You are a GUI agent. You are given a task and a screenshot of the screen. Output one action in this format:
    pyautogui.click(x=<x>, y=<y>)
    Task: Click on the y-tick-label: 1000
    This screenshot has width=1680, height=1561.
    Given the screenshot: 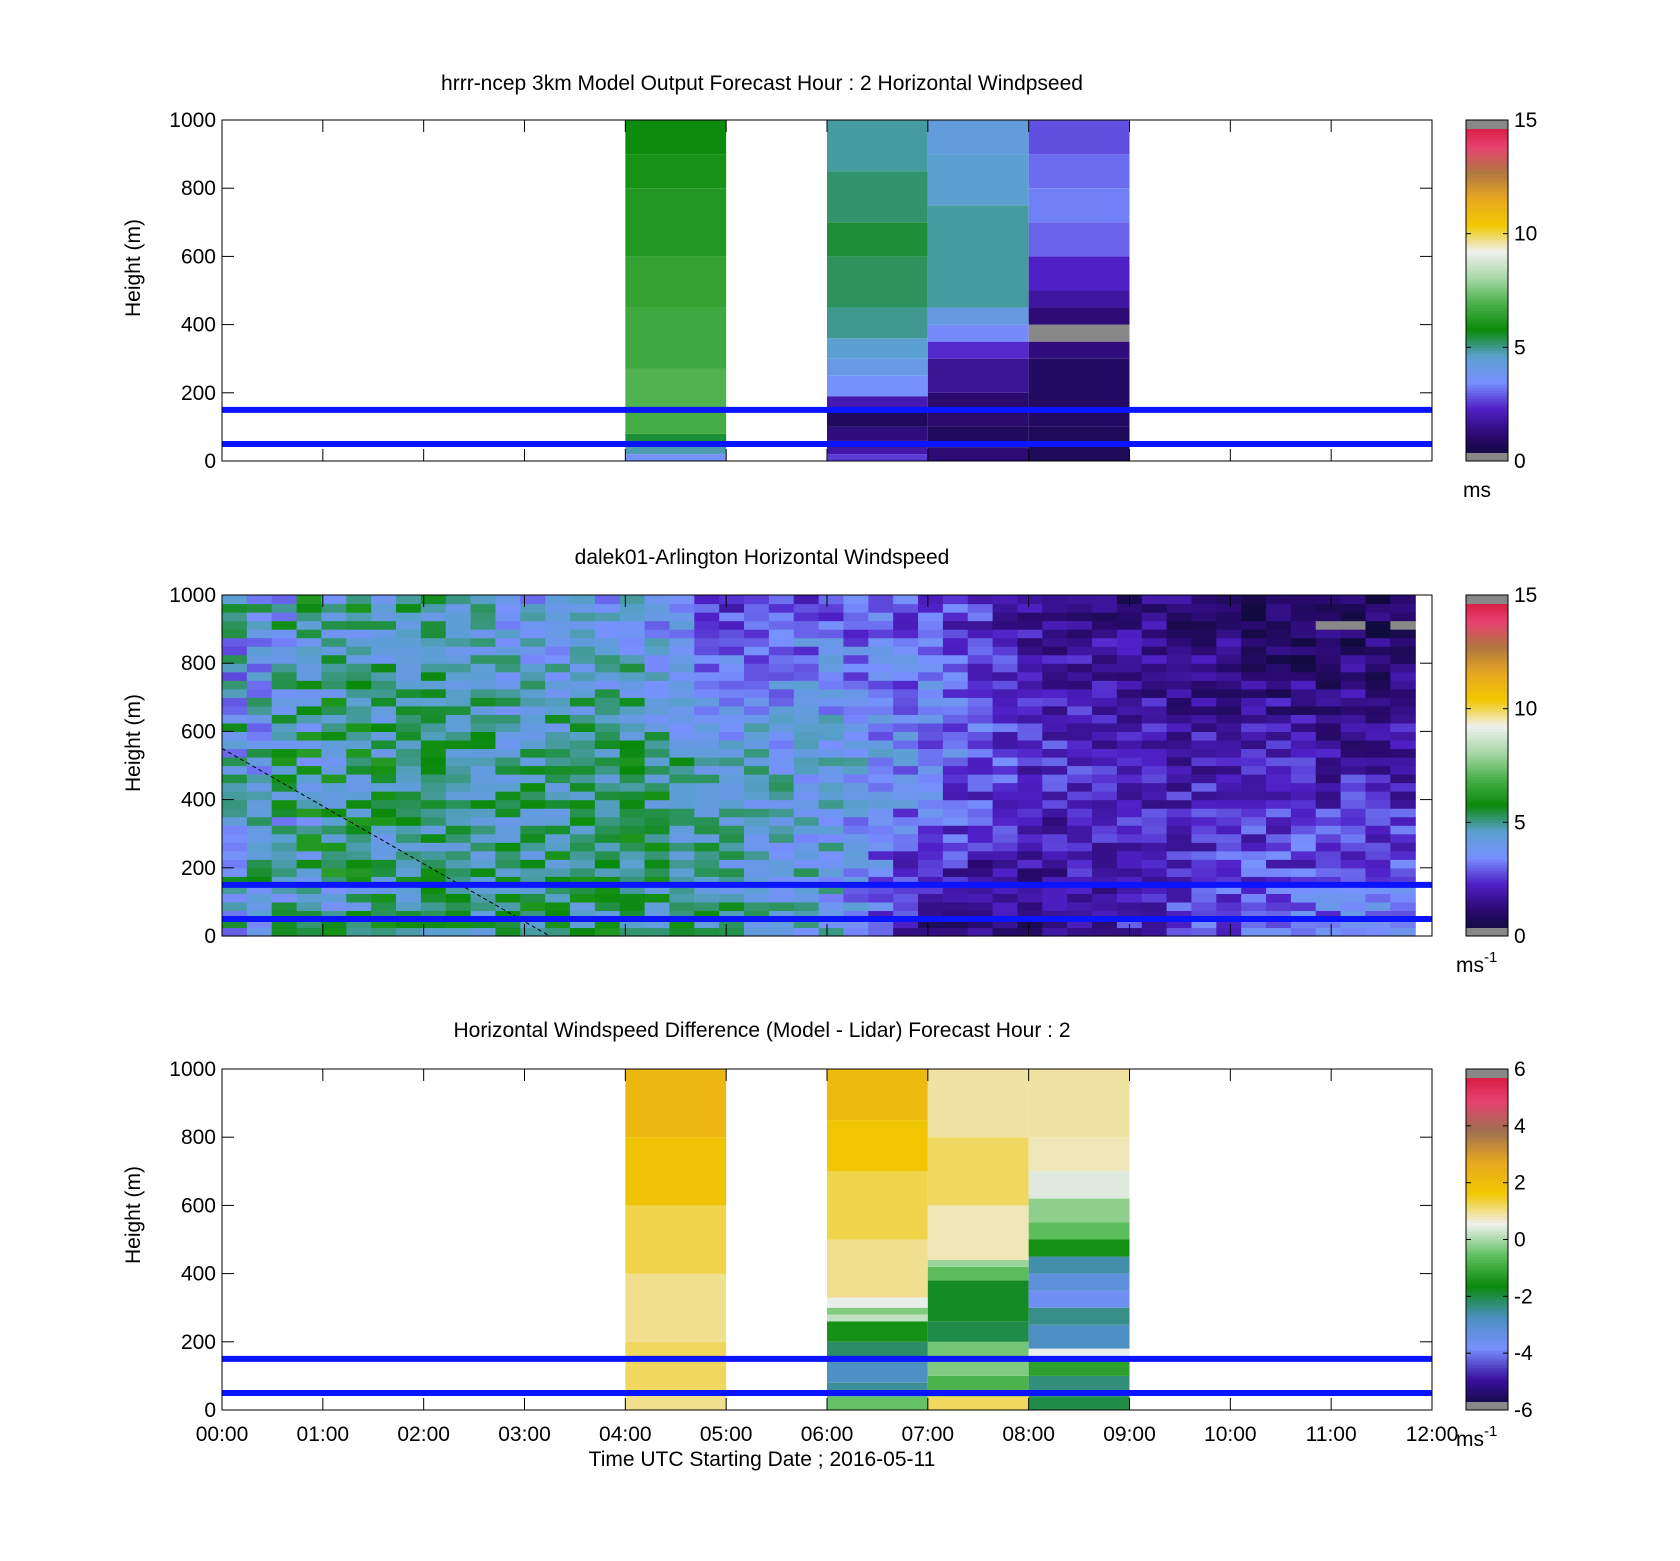 What is the action you would take?
    pyautogui.click(x=192, y=120)
    